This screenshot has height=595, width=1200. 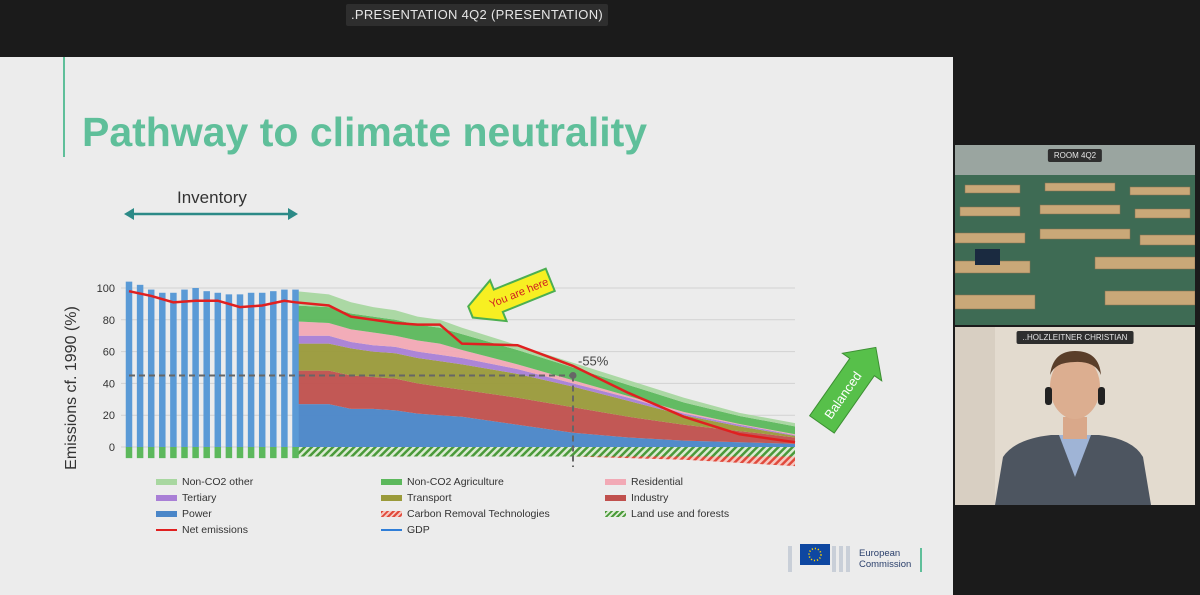 I want to click on room-video-panel: ROOM 4Q2, so click(x=1075, y=235).